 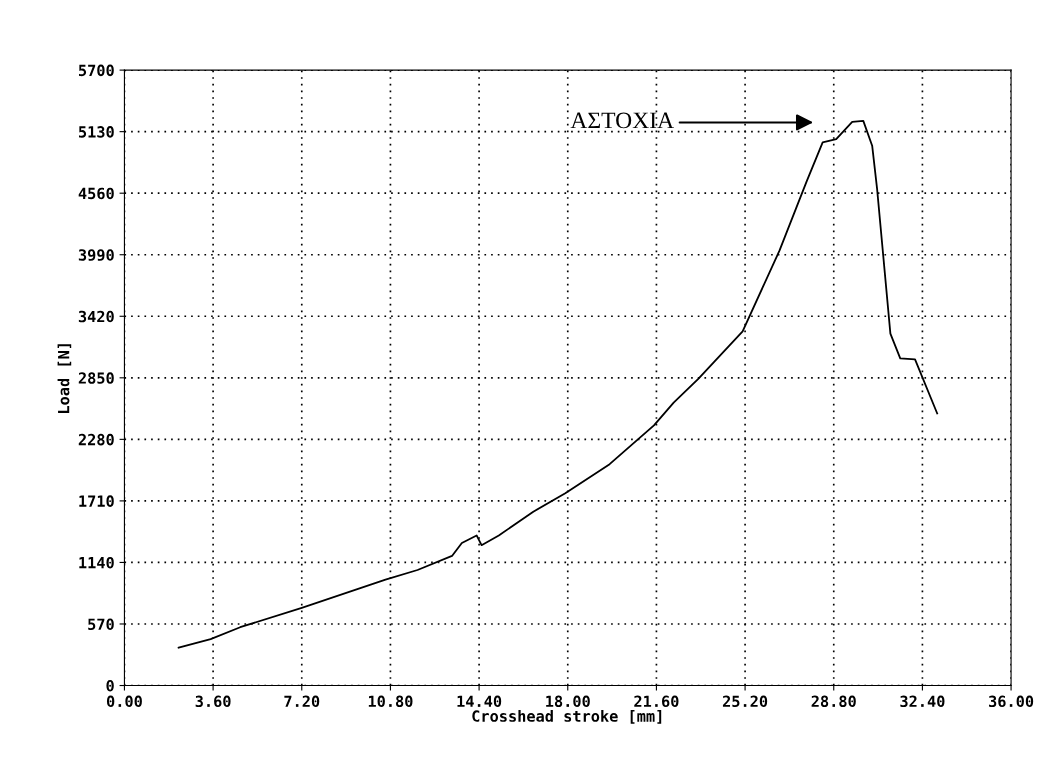 I want to click on x-tick-label: 14.40, so click(x=479, y=701).